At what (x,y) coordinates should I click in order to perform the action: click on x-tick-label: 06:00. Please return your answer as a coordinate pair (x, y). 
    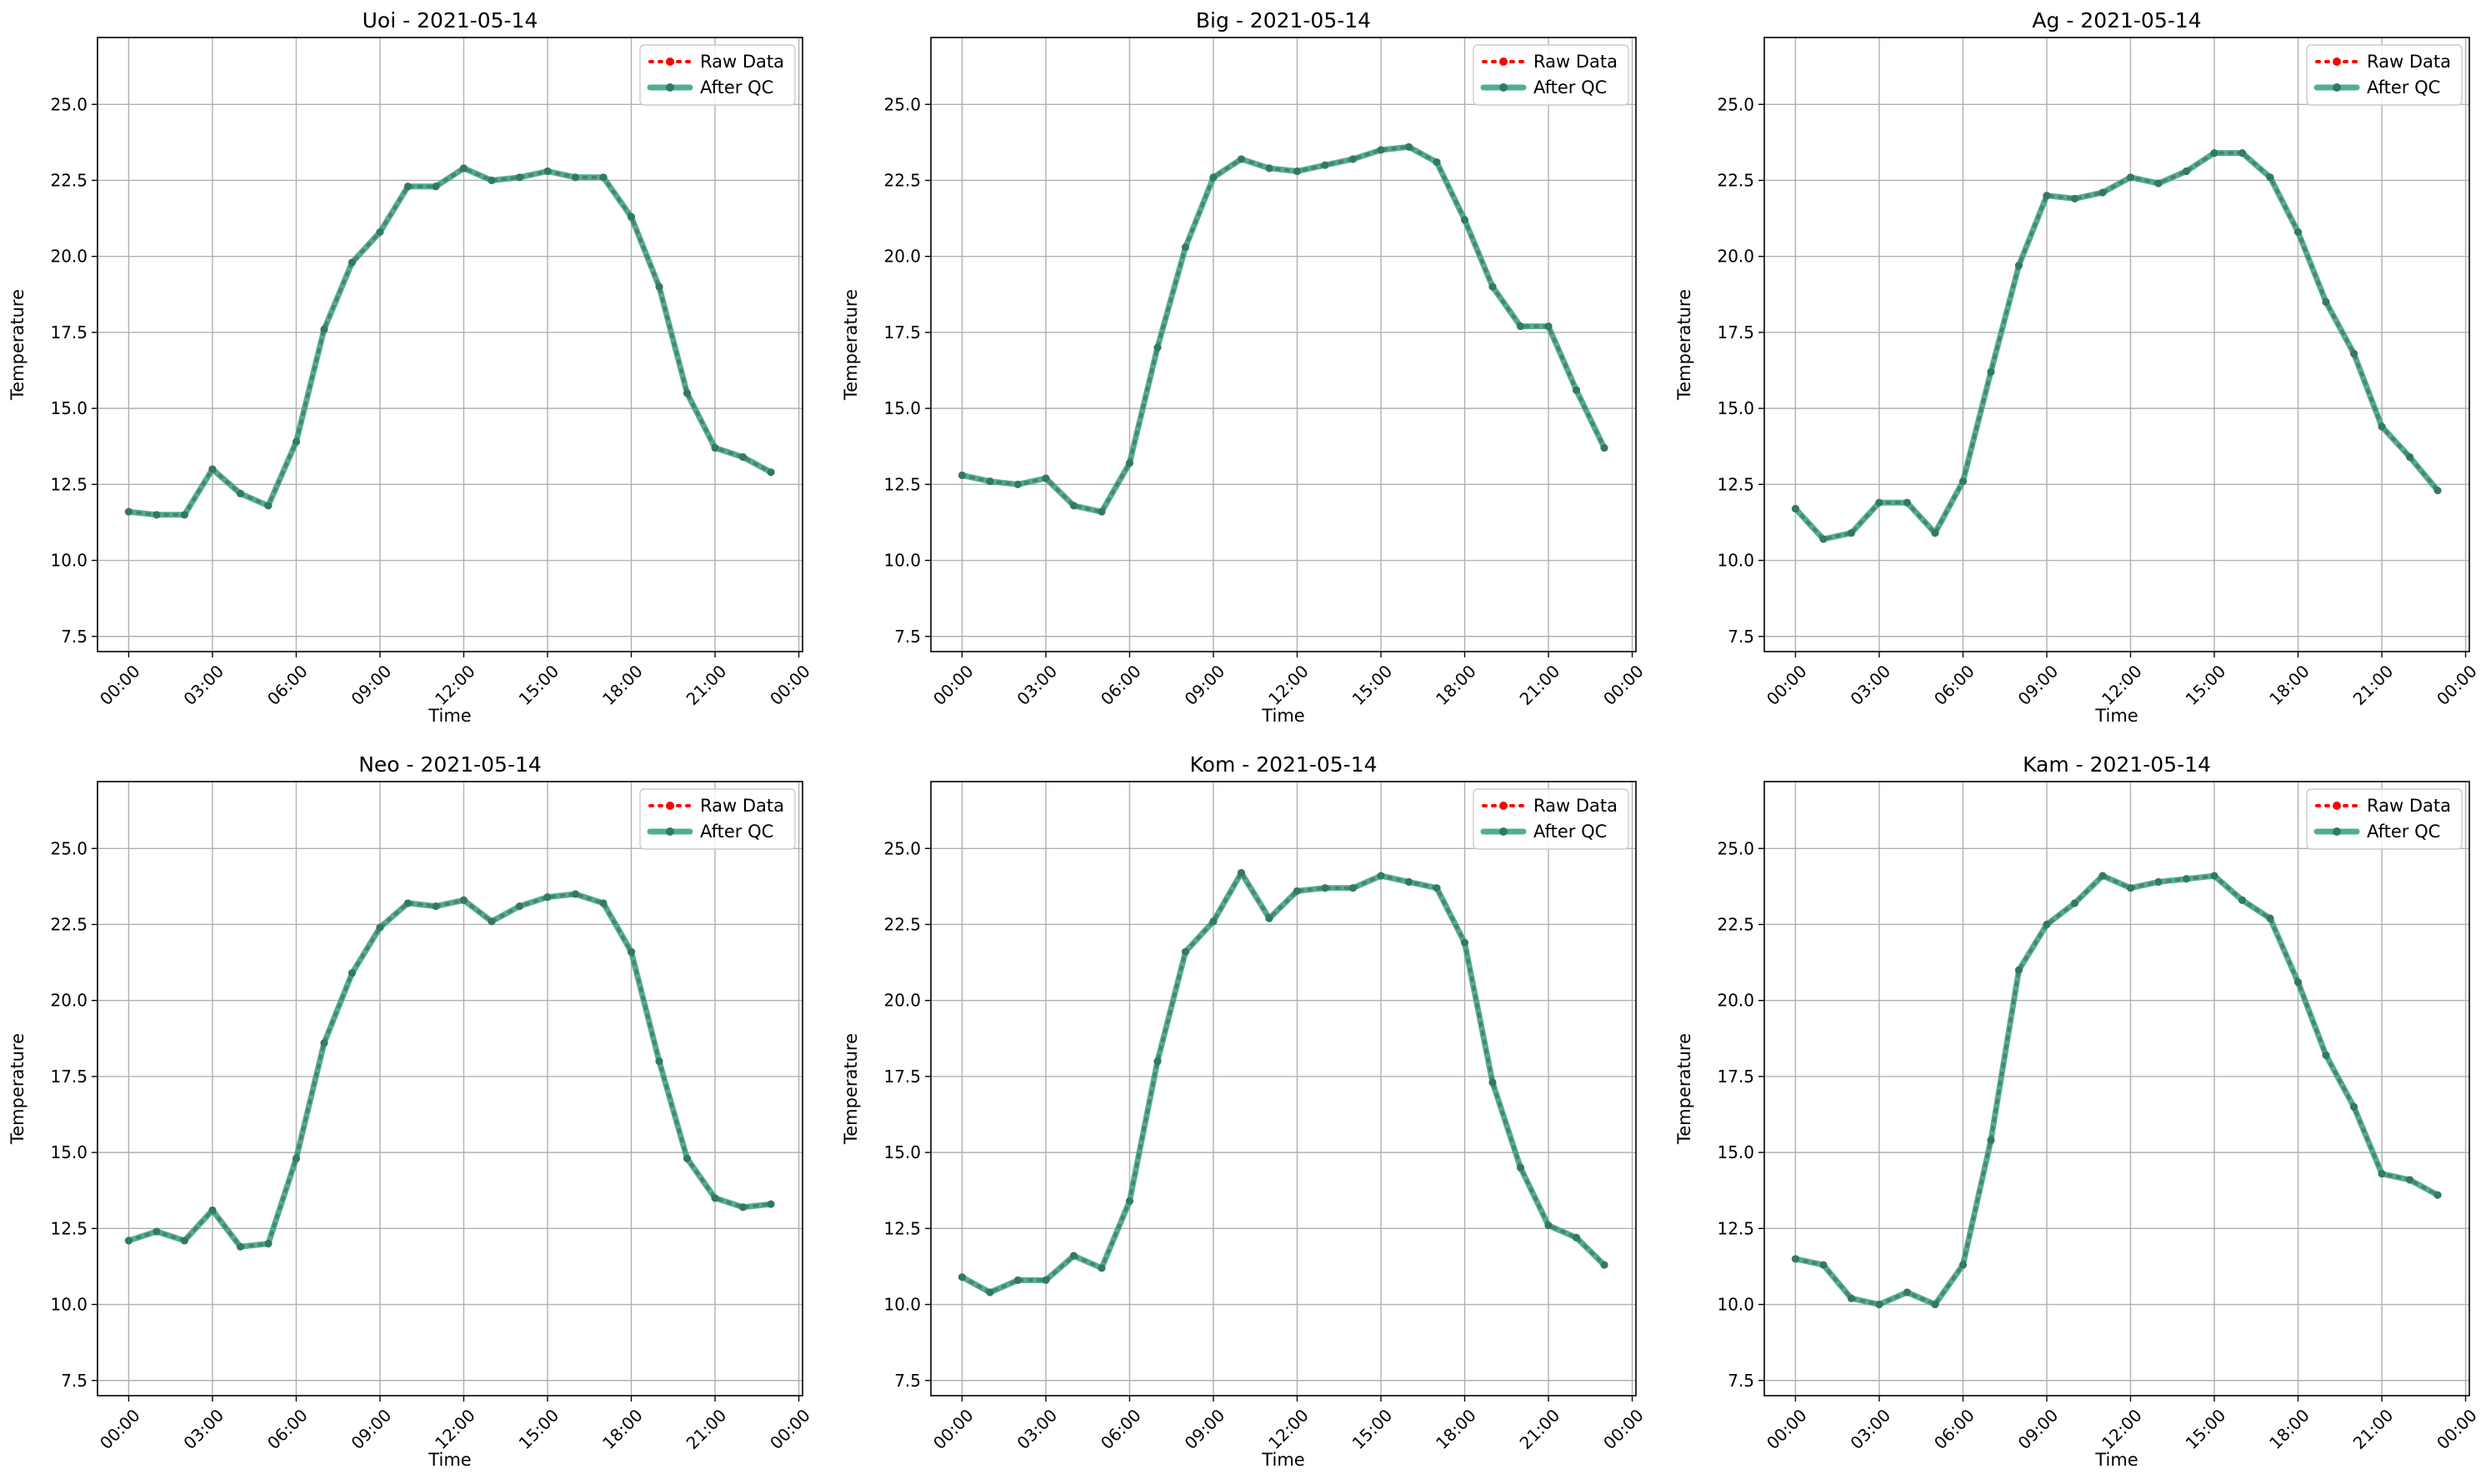
    Looking at the image, I should click on (1954, 1429).